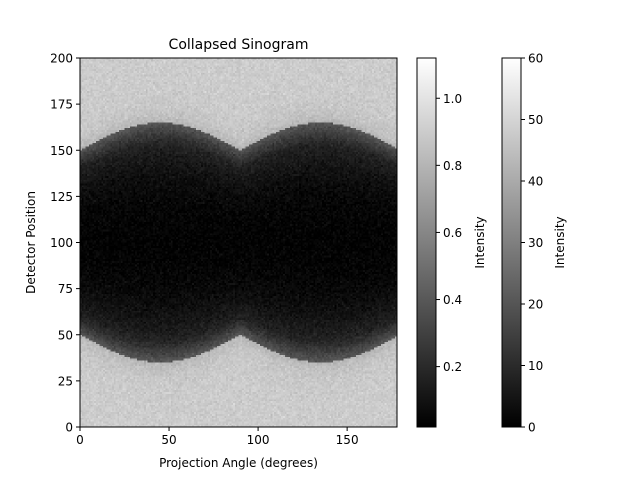 The image size is (640, 480). Describe the element at coordinates (168, 440) in the screenshot. I see `x-tick-label: 50` at that location.